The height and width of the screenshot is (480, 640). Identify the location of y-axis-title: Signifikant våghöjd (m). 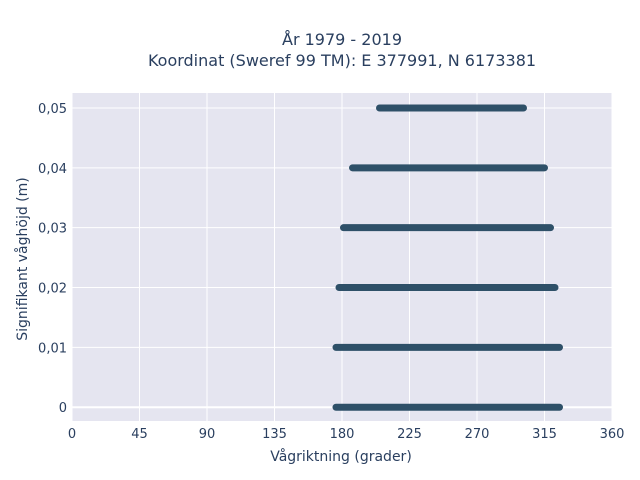
(22, 258).